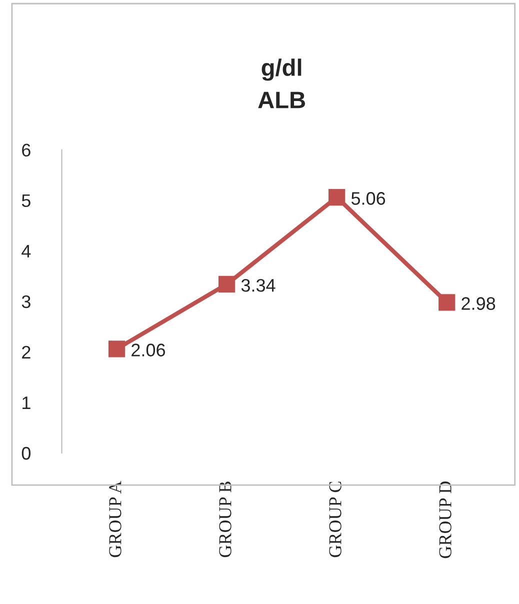  Describe the element at coordinates (26, 201) in the screenshot. I see `y-tick-label: 5` at that location.